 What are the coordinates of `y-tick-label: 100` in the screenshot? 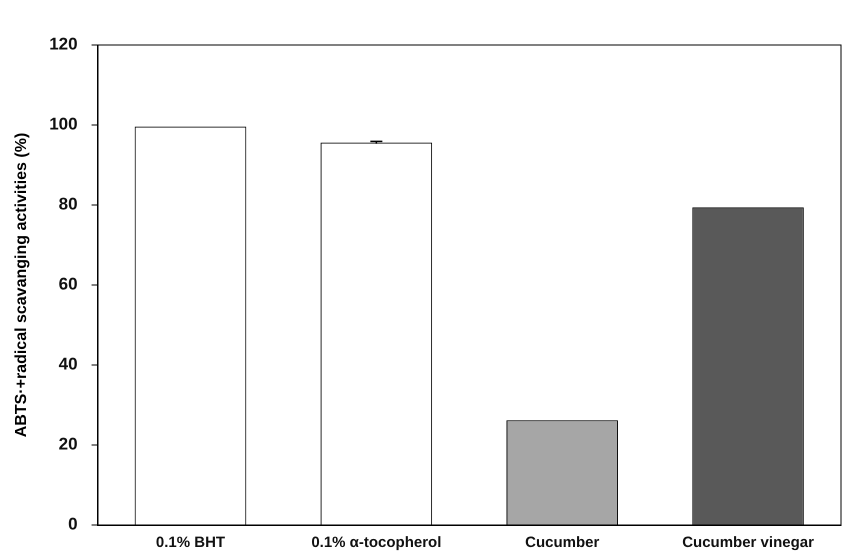 It's located at (63, 124).